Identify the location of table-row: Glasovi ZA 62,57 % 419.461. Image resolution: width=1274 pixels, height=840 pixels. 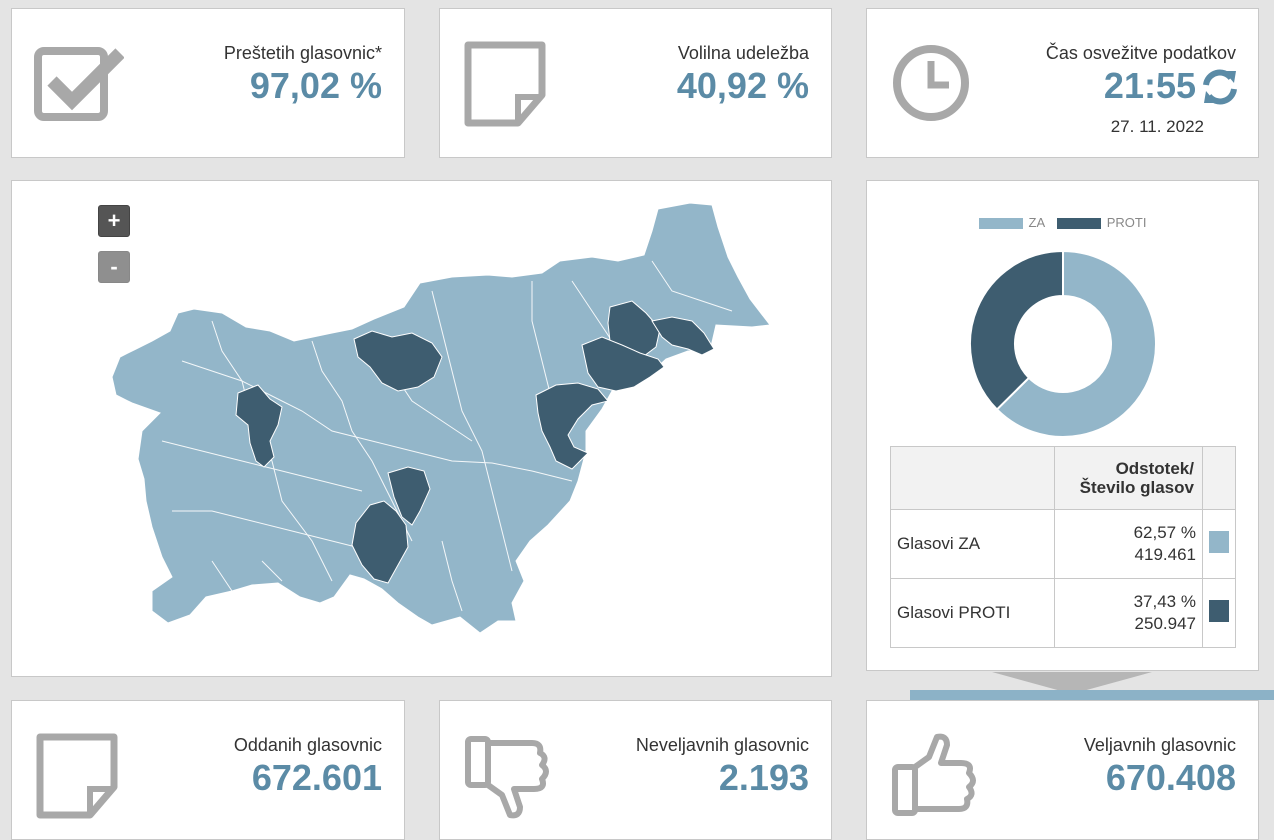
(1063, 544).